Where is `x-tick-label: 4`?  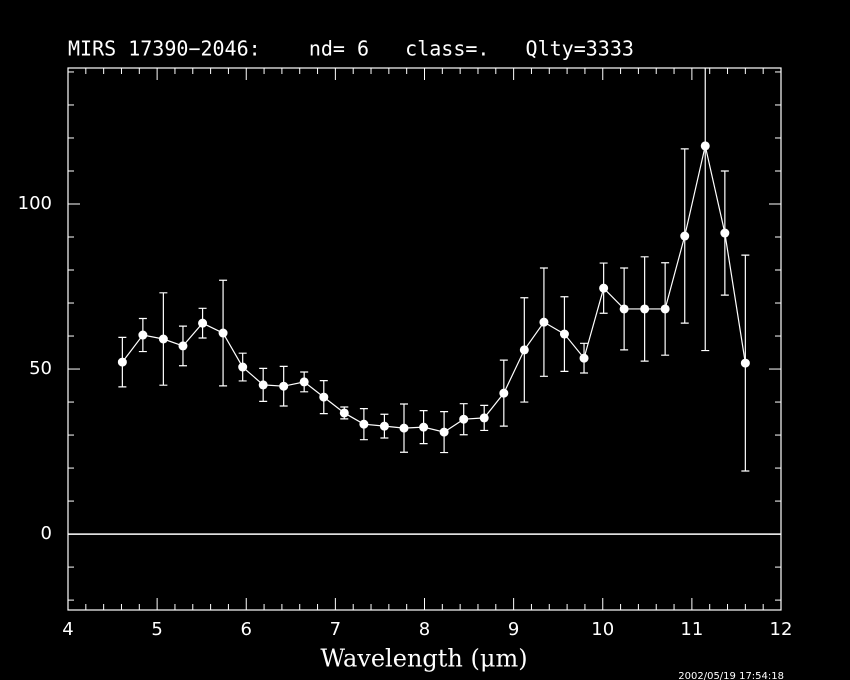 x-tick-label: 4 is located at coordinates (67, 629).